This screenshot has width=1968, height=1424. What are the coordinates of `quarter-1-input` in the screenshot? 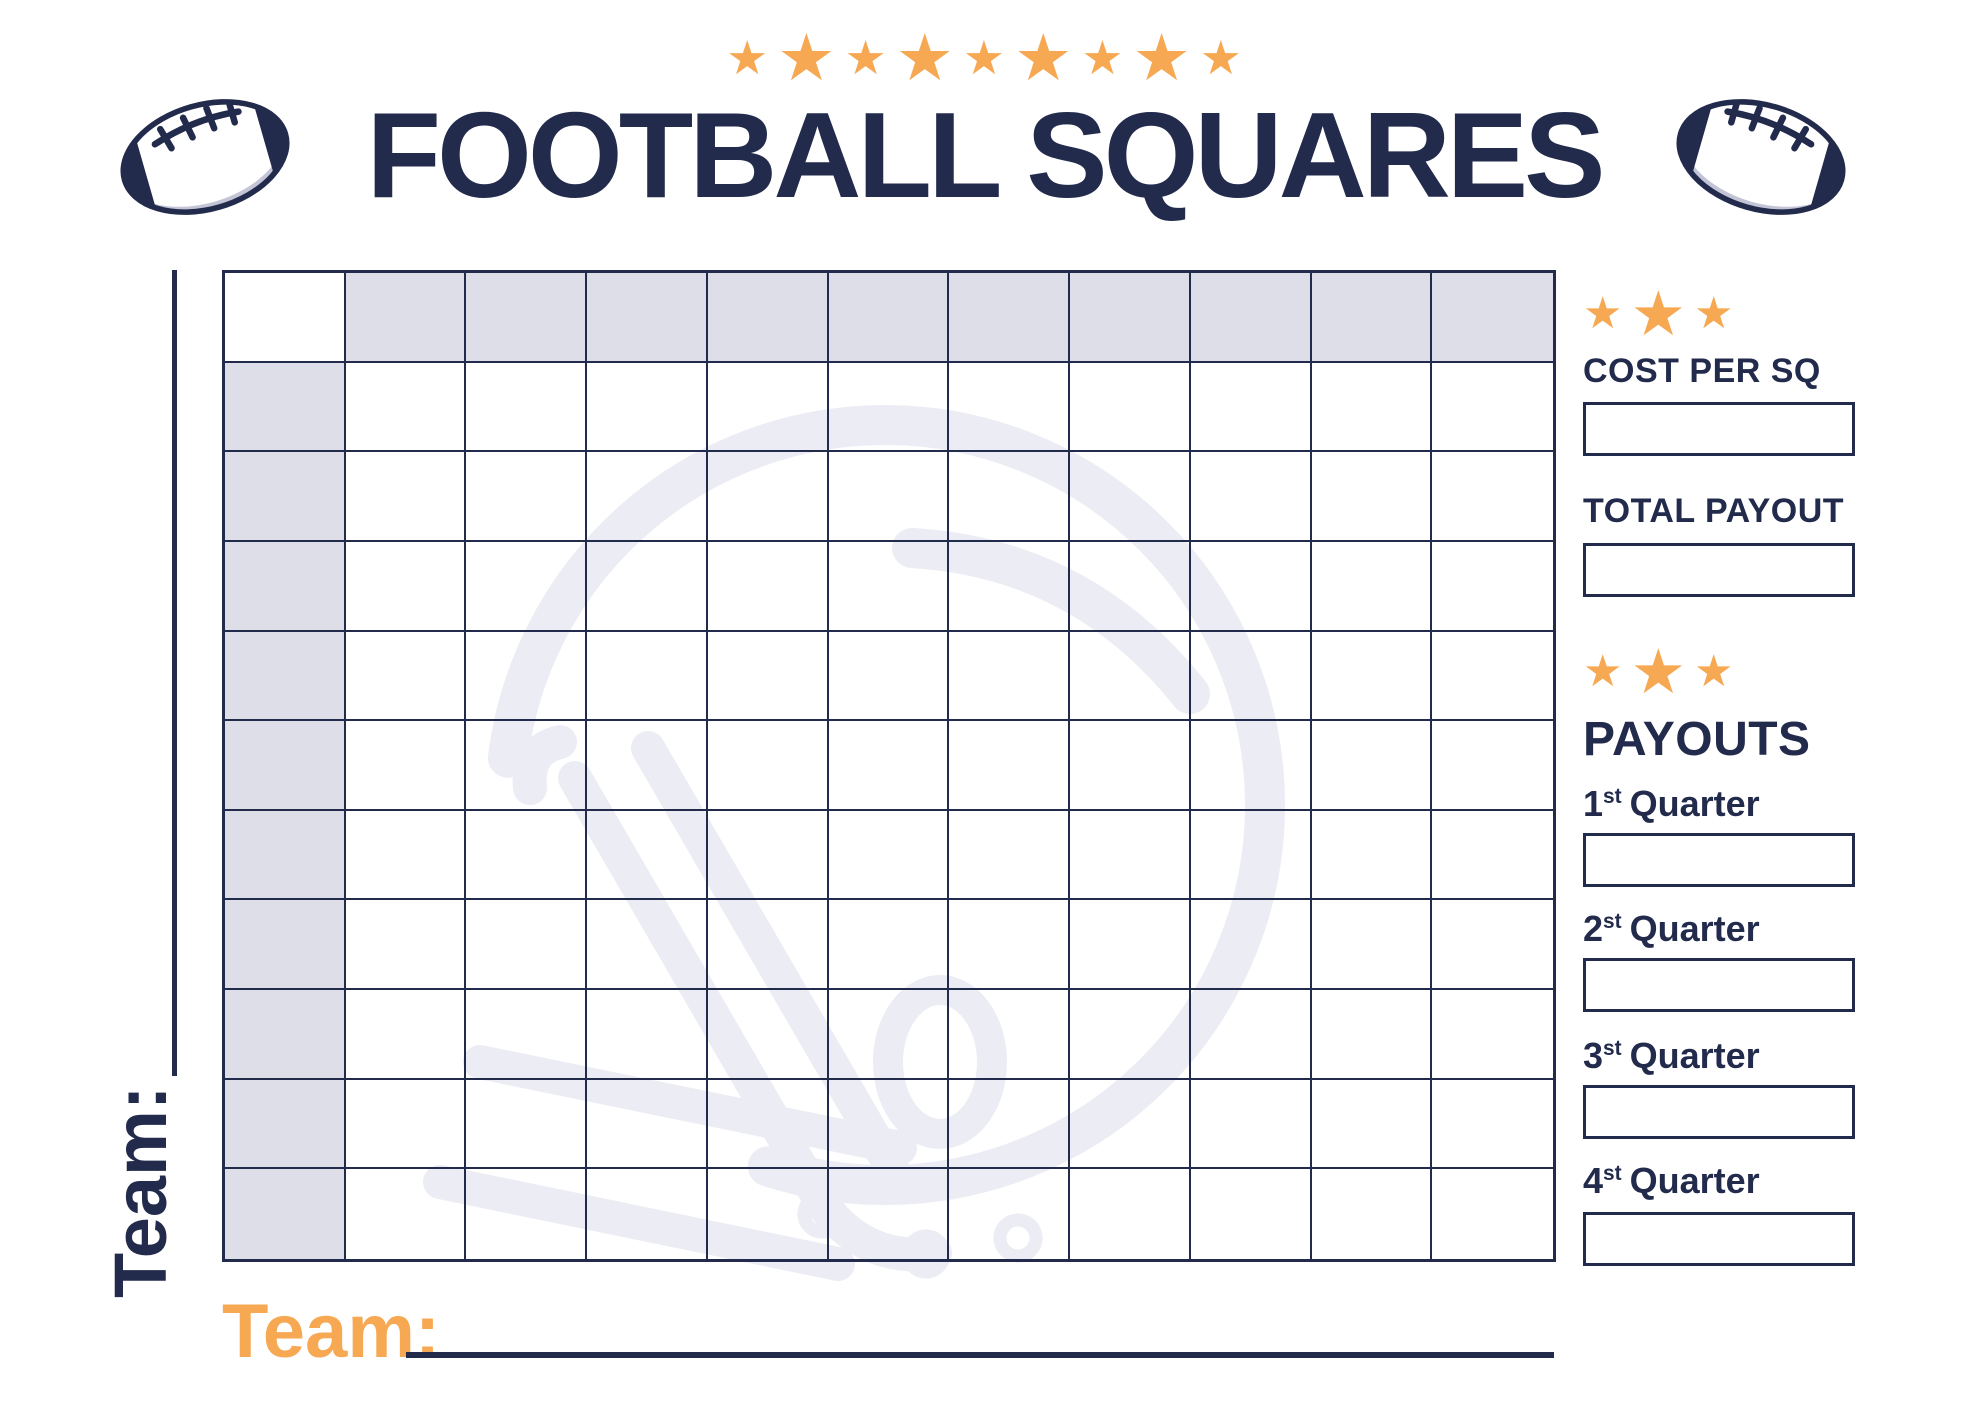 It's located at (1719, 860).